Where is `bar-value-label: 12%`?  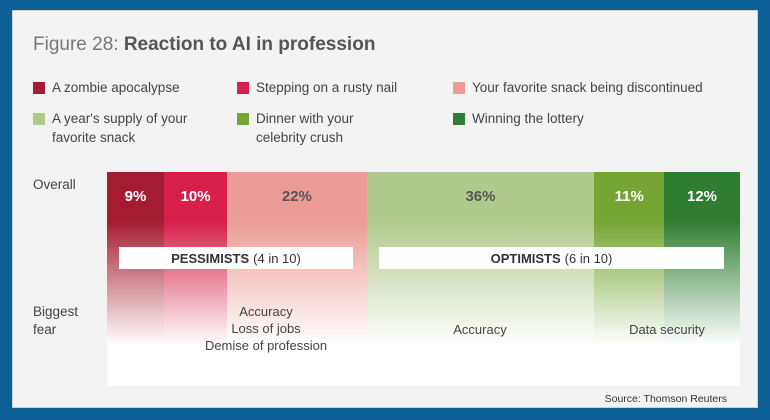 bar-value-label: 12% is located at coordinates (702, 196).